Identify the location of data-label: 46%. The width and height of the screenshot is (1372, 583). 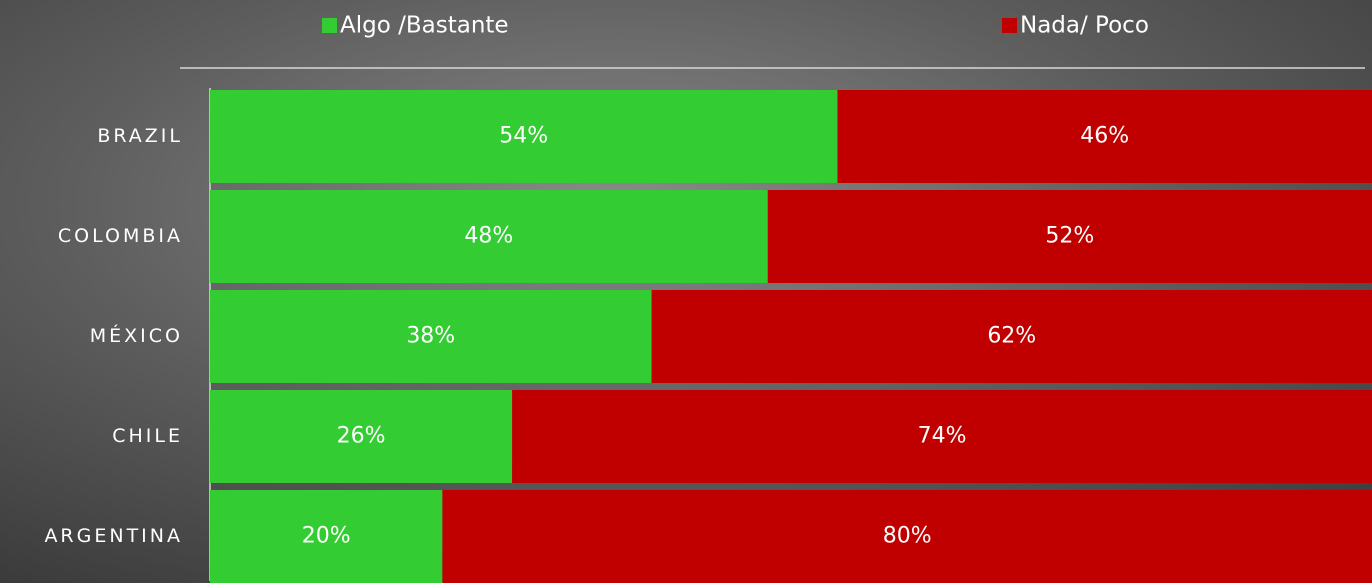
(1104, 136).